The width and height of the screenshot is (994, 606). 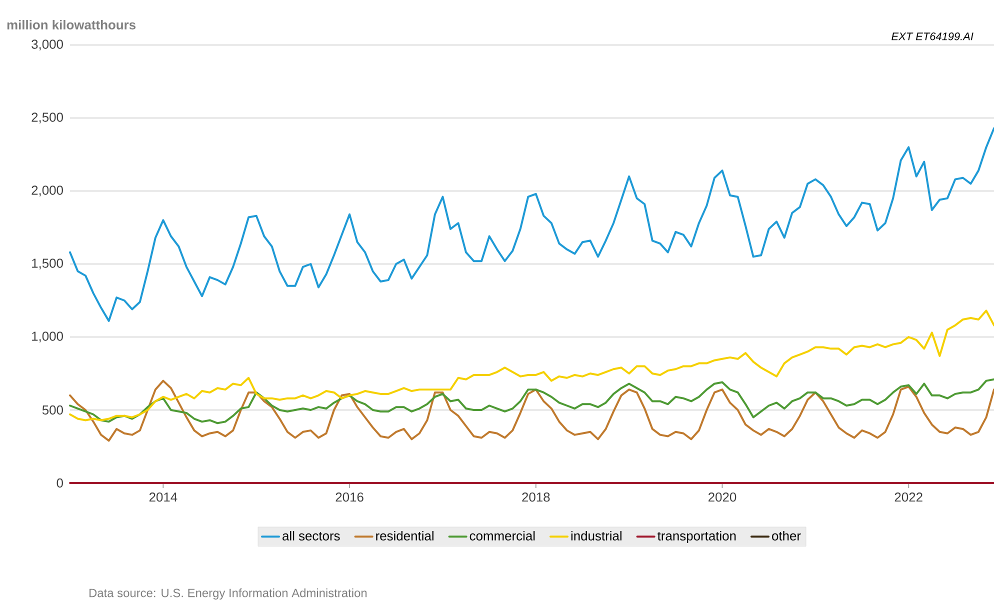 What do you see at coordinates (502, 535) in the screenshot?
I see `legend-label: commercial` at bounding box center [502, 535].